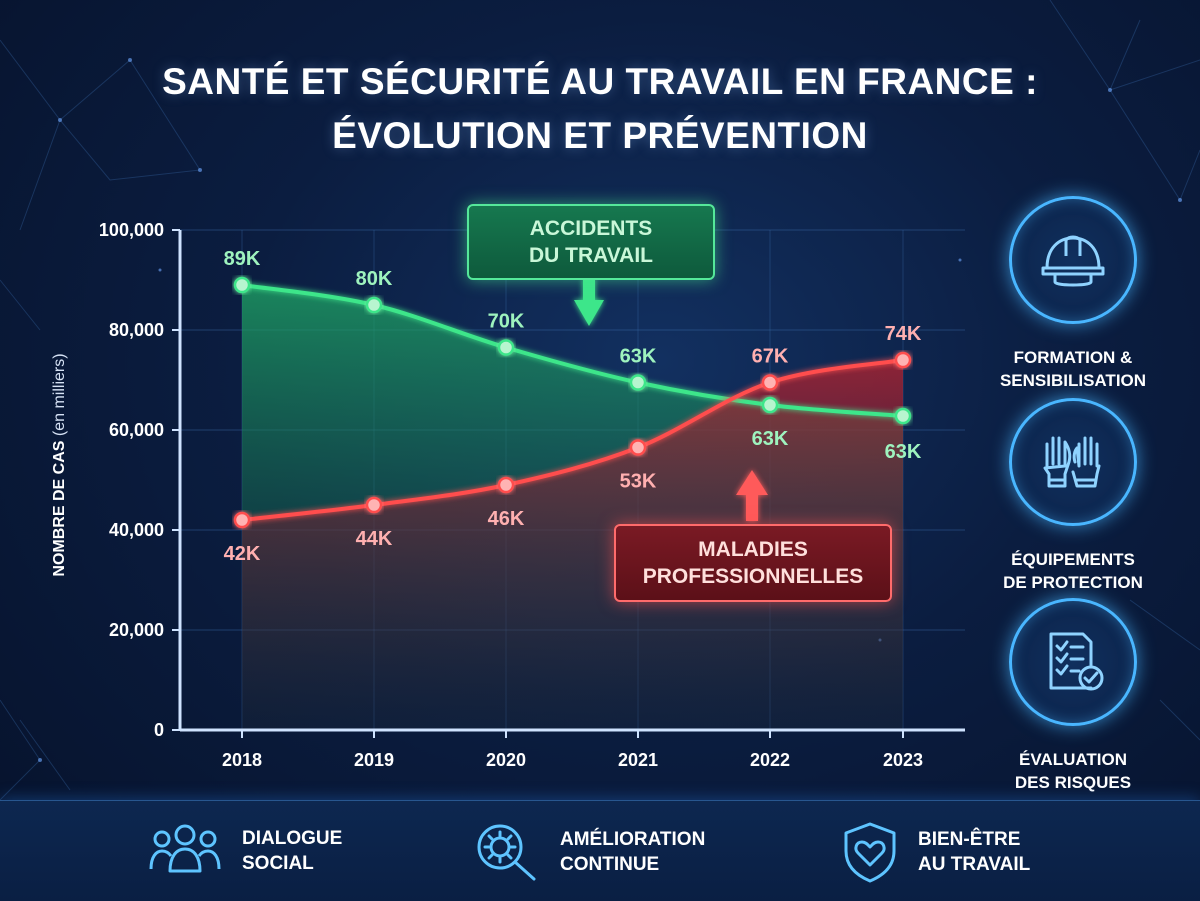 This screenshot has height=901, width=1200. What do you see at coordinates (589, 302) in the screenshot?
I see `accidents-arrow` at bounding box center [589, 302].